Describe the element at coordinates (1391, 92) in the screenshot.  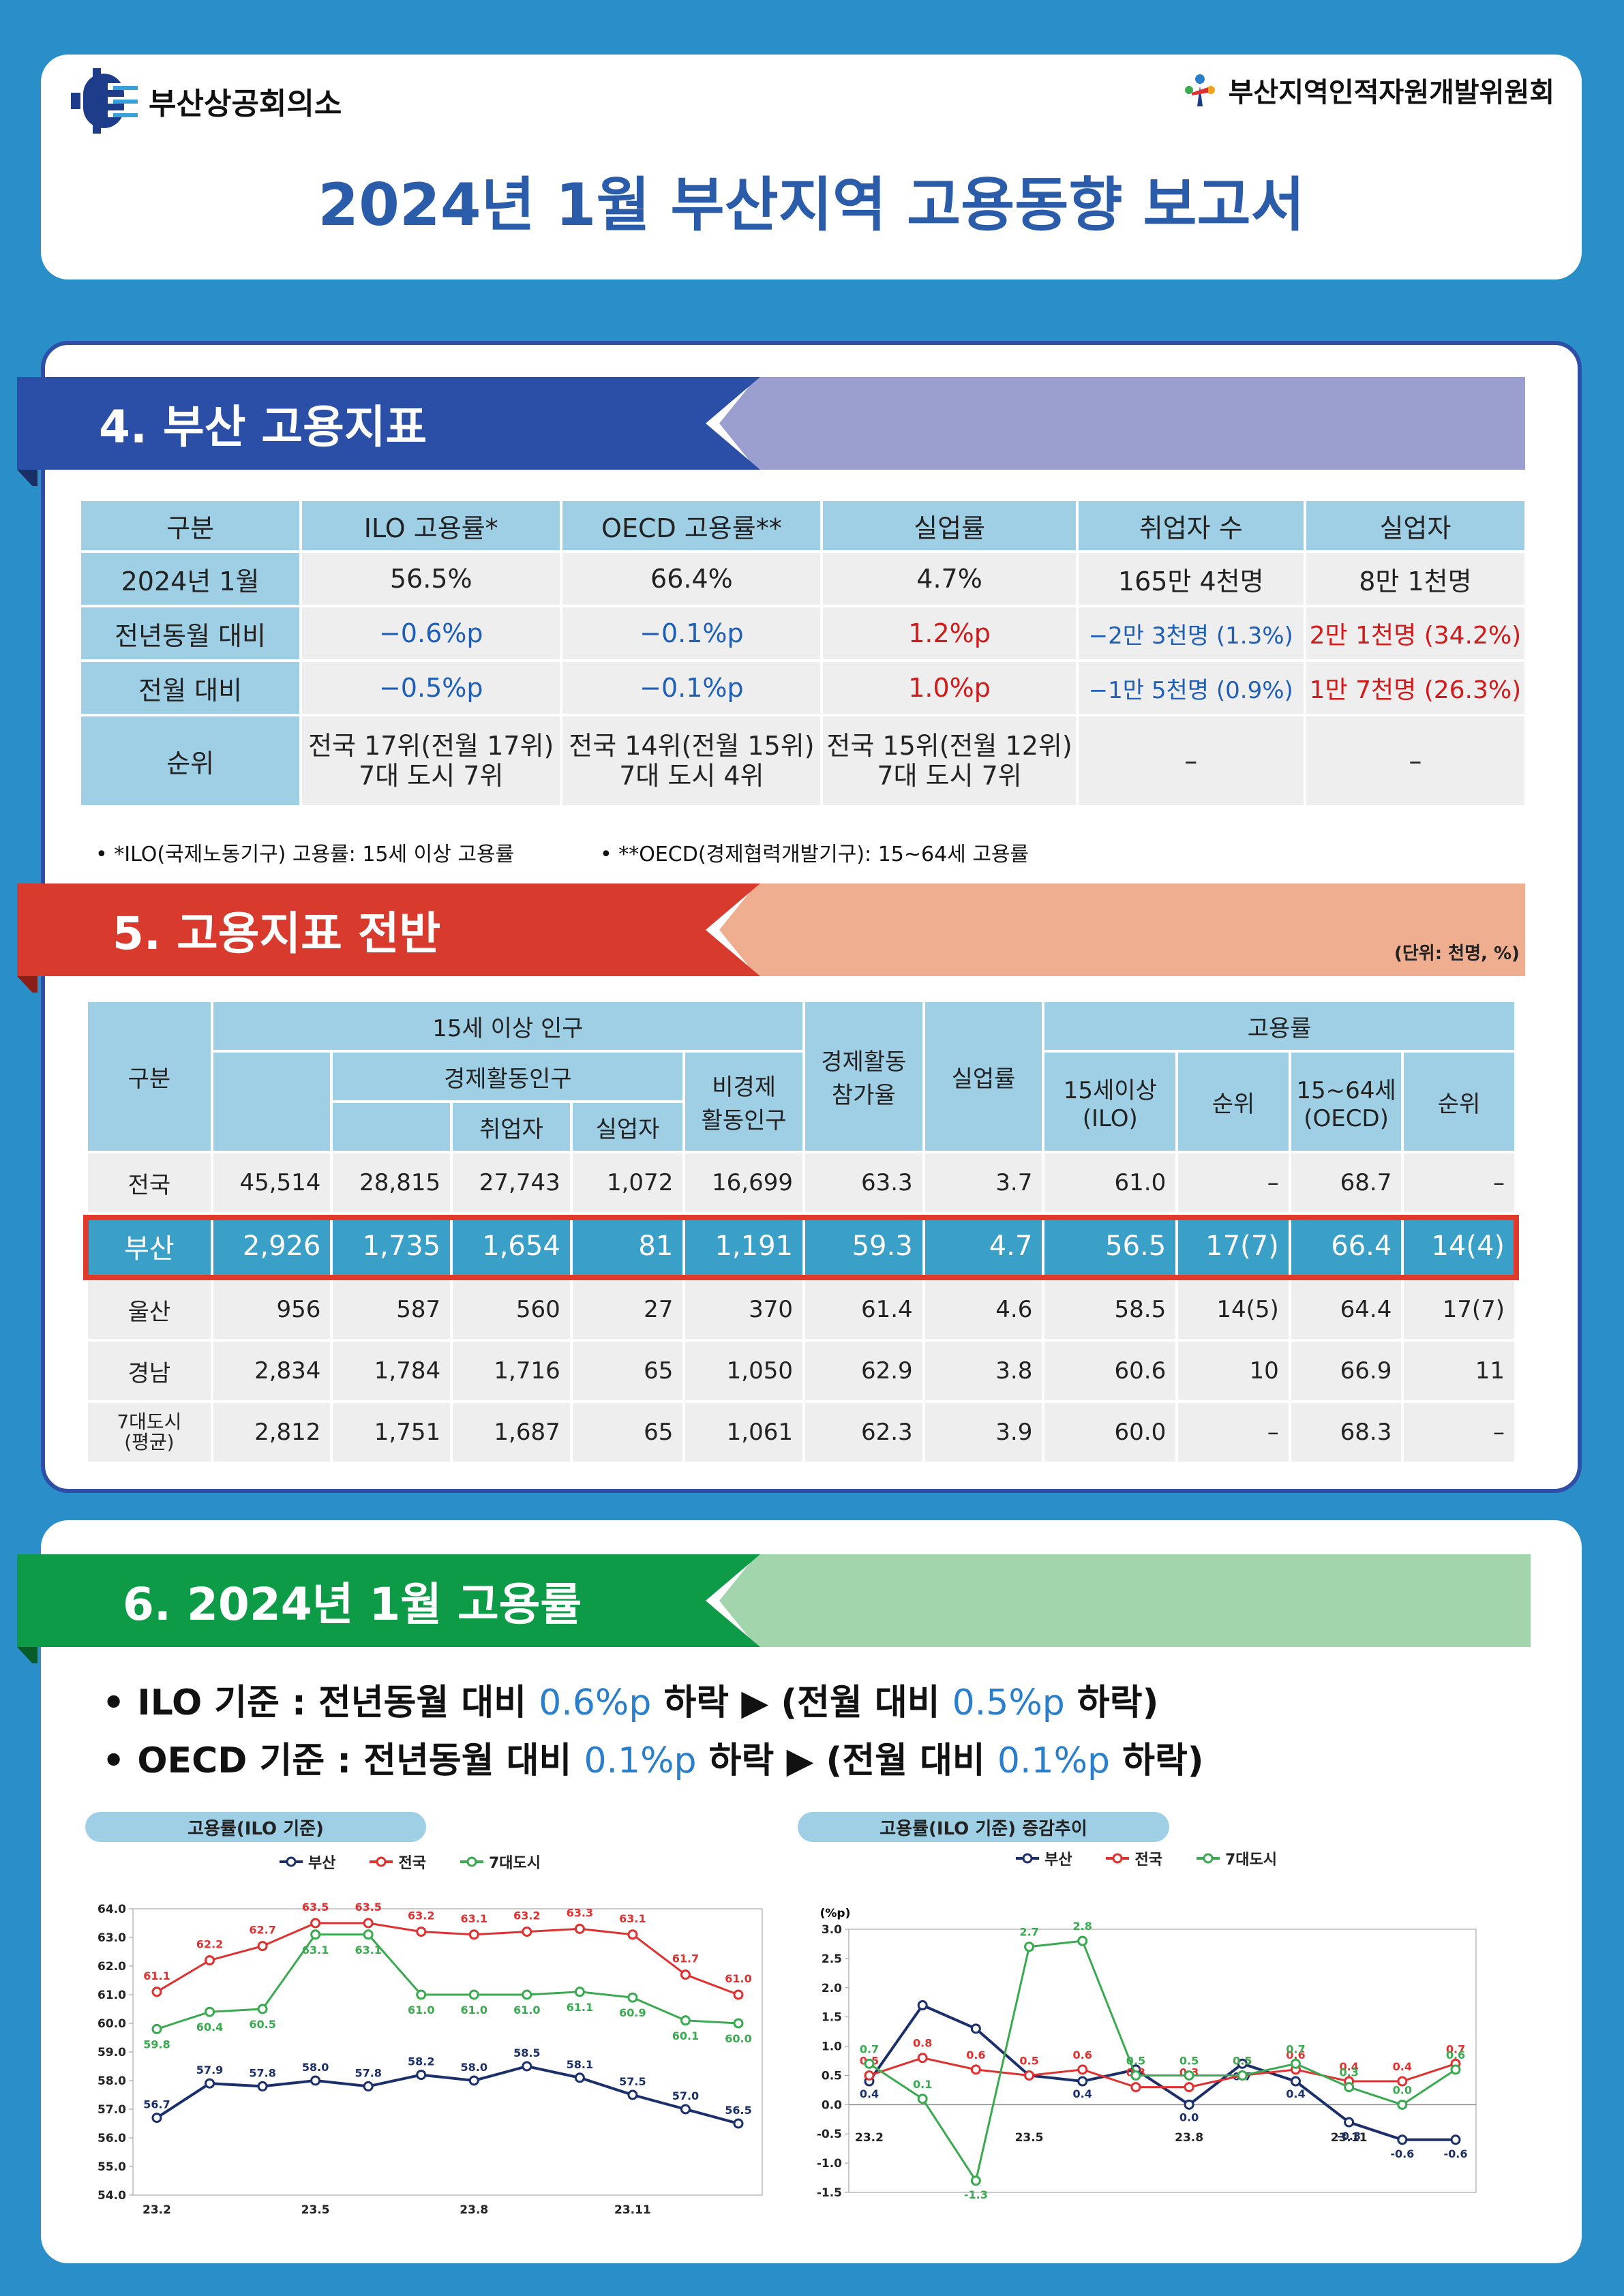
I see `org-right-name: 부산지역인적자원개발위원회` at that location.